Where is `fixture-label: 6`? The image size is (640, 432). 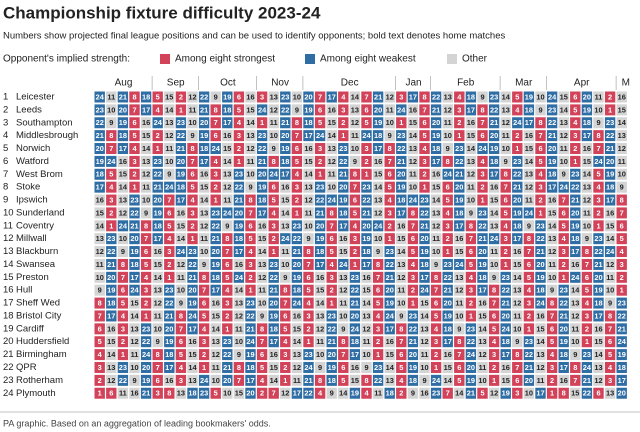 fixture-label: 6 is located at coordinates (239, 96).